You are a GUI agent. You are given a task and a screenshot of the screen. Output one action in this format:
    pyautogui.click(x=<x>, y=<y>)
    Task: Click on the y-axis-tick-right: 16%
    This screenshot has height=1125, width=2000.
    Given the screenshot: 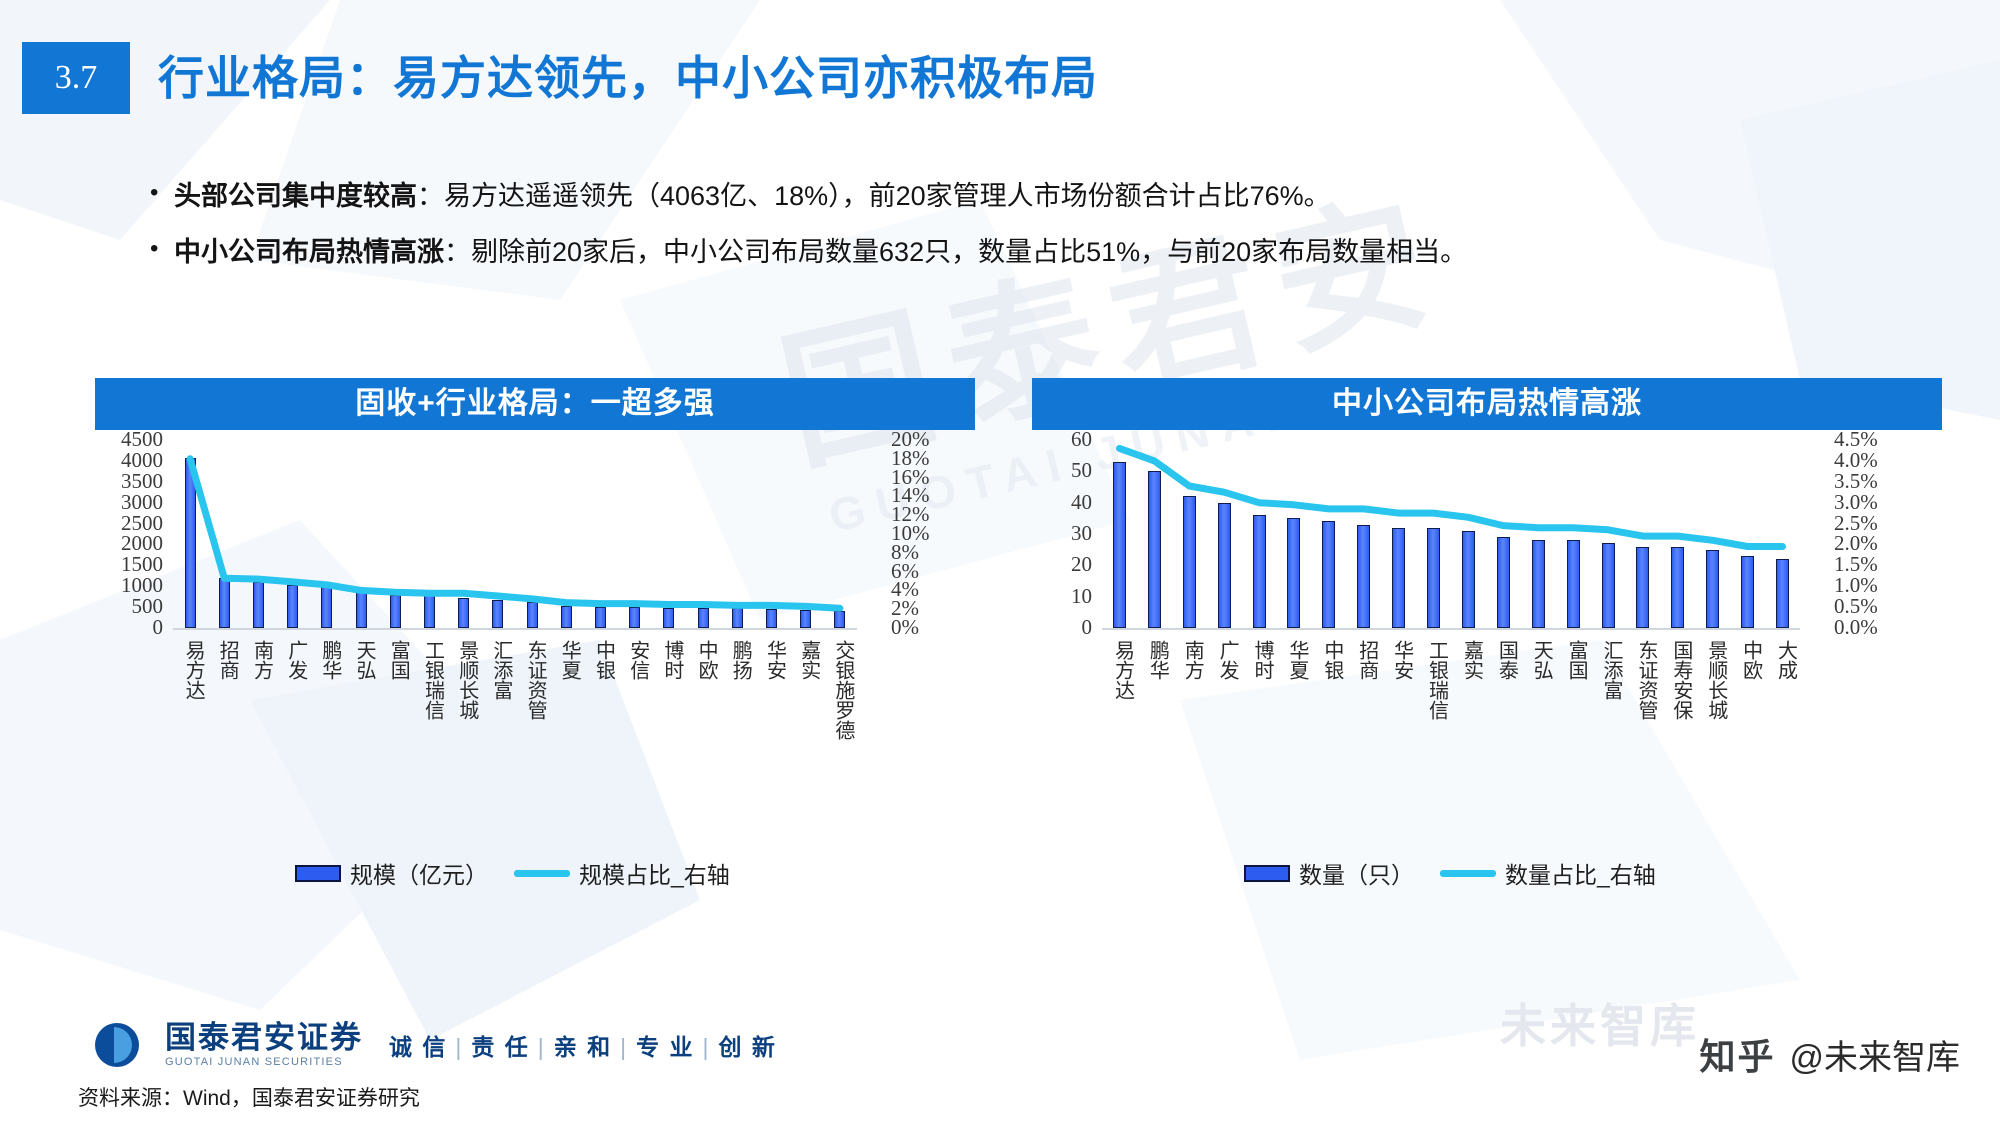 What is the action you would take?
    pyautogui.click(x=910, y=476)
    